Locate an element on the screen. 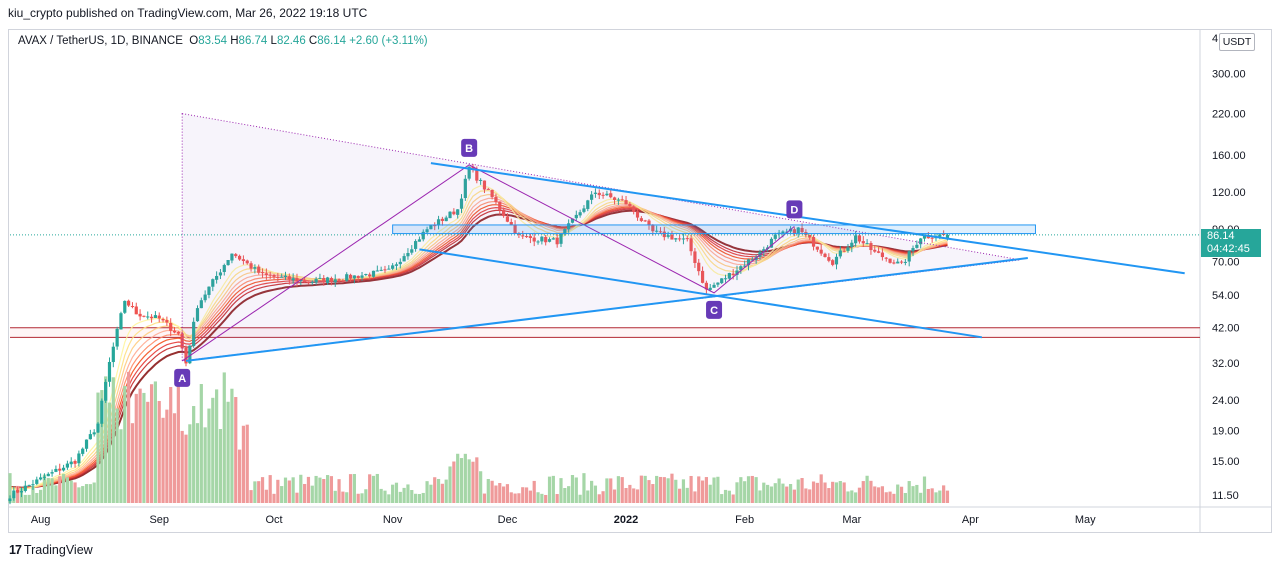 This screenshot has height=568, width=1280. point-label-d: D is located at coordinates (794, 210).